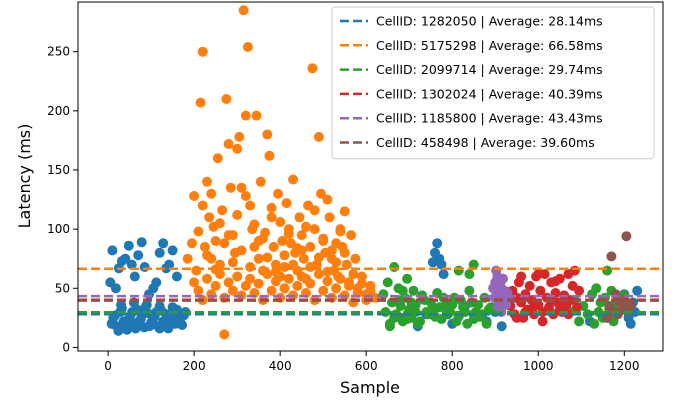 The image size is (680, 403). What do you see at coordinates (485, 142) in the screenshot?
I see `legend-label-5: CellID: 458498 | Average: 39.60ms` at bounding box center [485, 142].